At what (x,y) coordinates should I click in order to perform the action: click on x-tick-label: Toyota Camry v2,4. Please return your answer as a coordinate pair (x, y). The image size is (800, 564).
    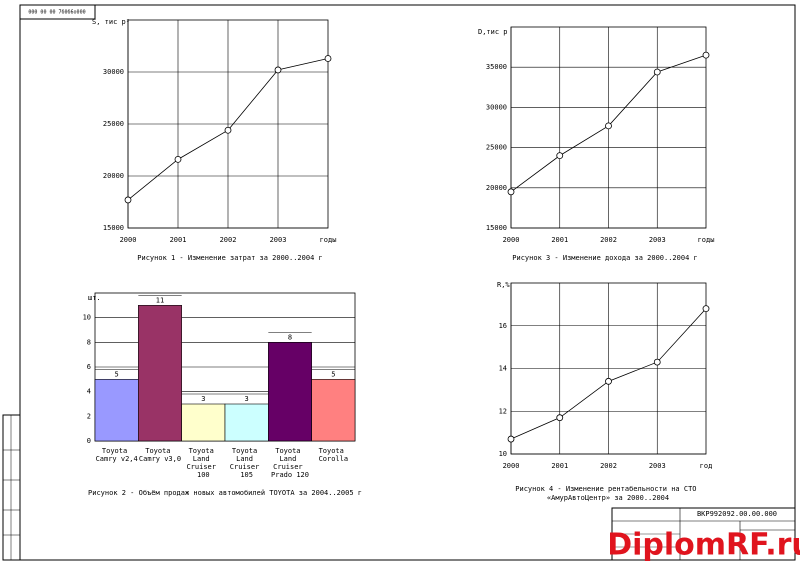
    Looking at the image, I should click on (117, 455).